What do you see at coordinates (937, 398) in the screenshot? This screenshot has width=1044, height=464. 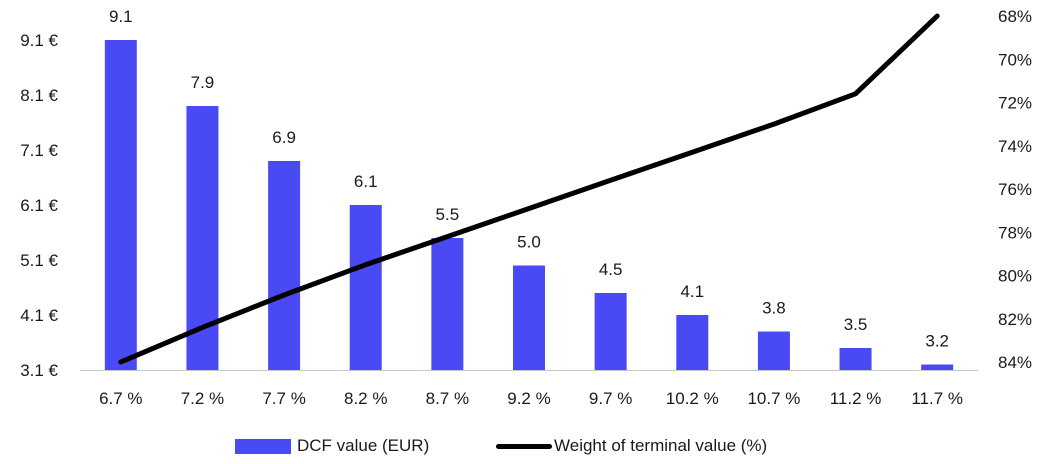 I see `x-tick-label: 11.7 %` at bounding box center [937, 398].